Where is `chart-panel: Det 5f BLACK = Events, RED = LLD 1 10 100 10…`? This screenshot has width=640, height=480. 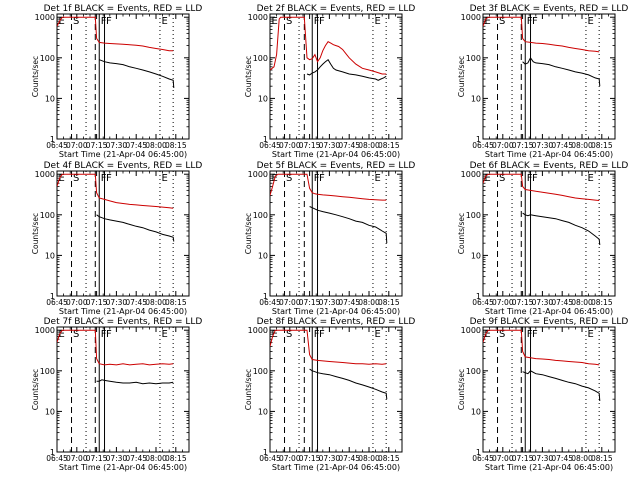
chart-panel: Det 5f BLACK = Events, RED = LLD 1 10 100 10… is located at coordinates (329, 238).